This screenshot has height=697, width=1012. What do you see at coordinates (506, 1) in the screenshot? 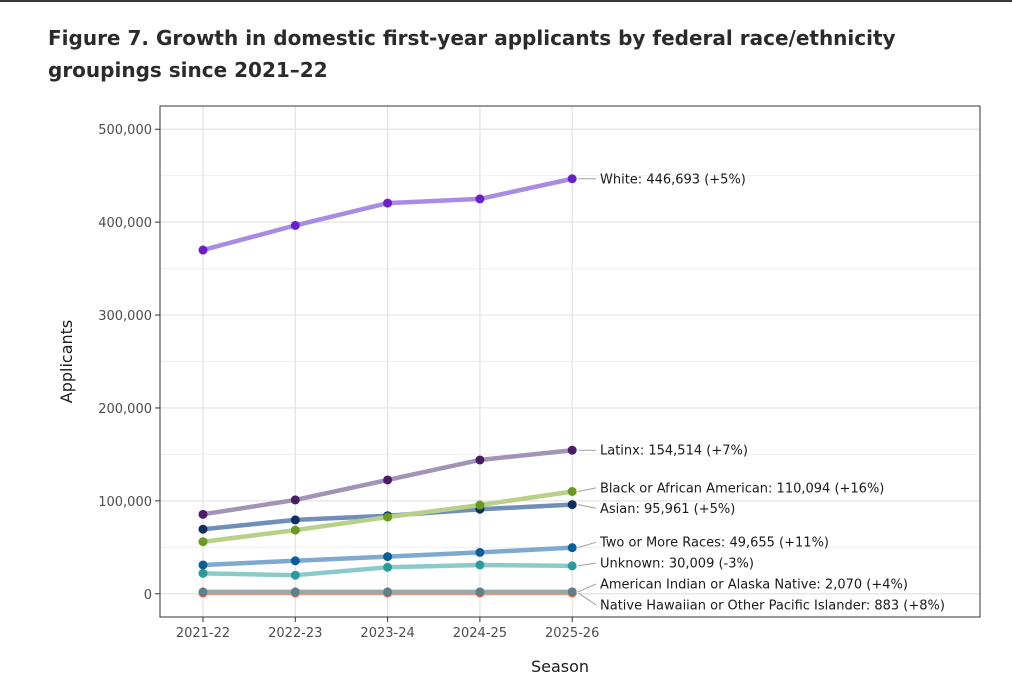
I see `top-rule` at bounding box center [506, 1].